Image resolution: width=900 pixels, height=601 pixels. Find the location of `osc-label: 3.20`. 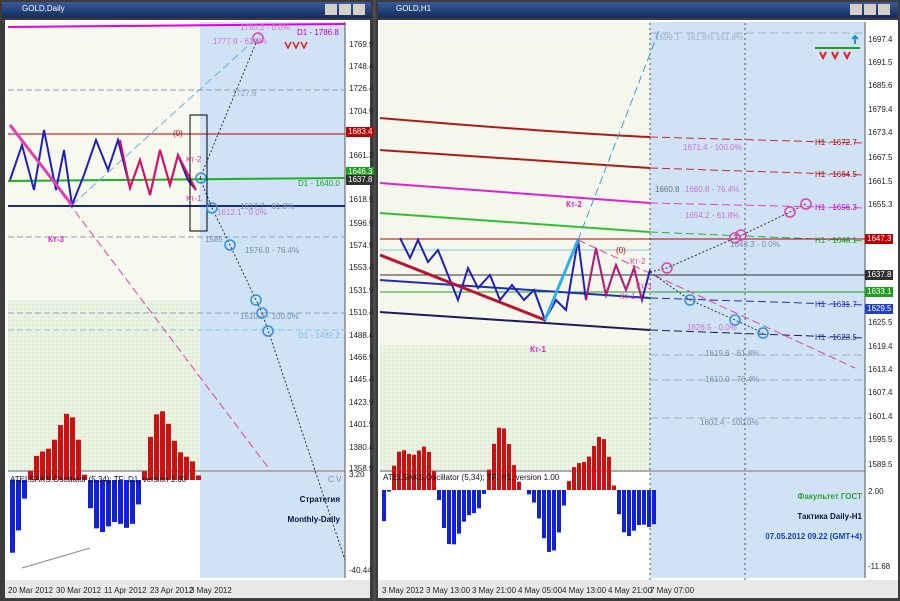

osc-label: 3.20 is located at coordinates (357, 474).